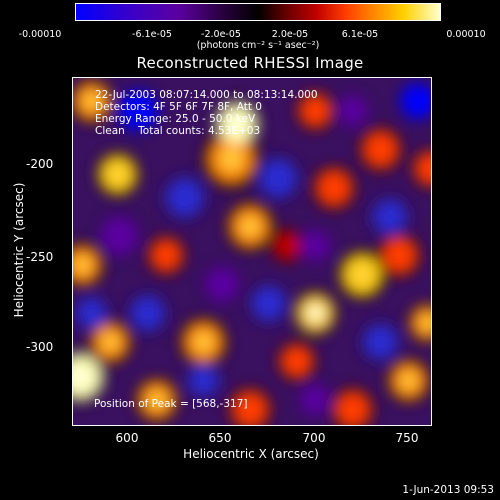 The height and width of the screenshot is (500, 500). I want to click on x-axis-label: Heliocentric X (arcsec), so click(251, 454).